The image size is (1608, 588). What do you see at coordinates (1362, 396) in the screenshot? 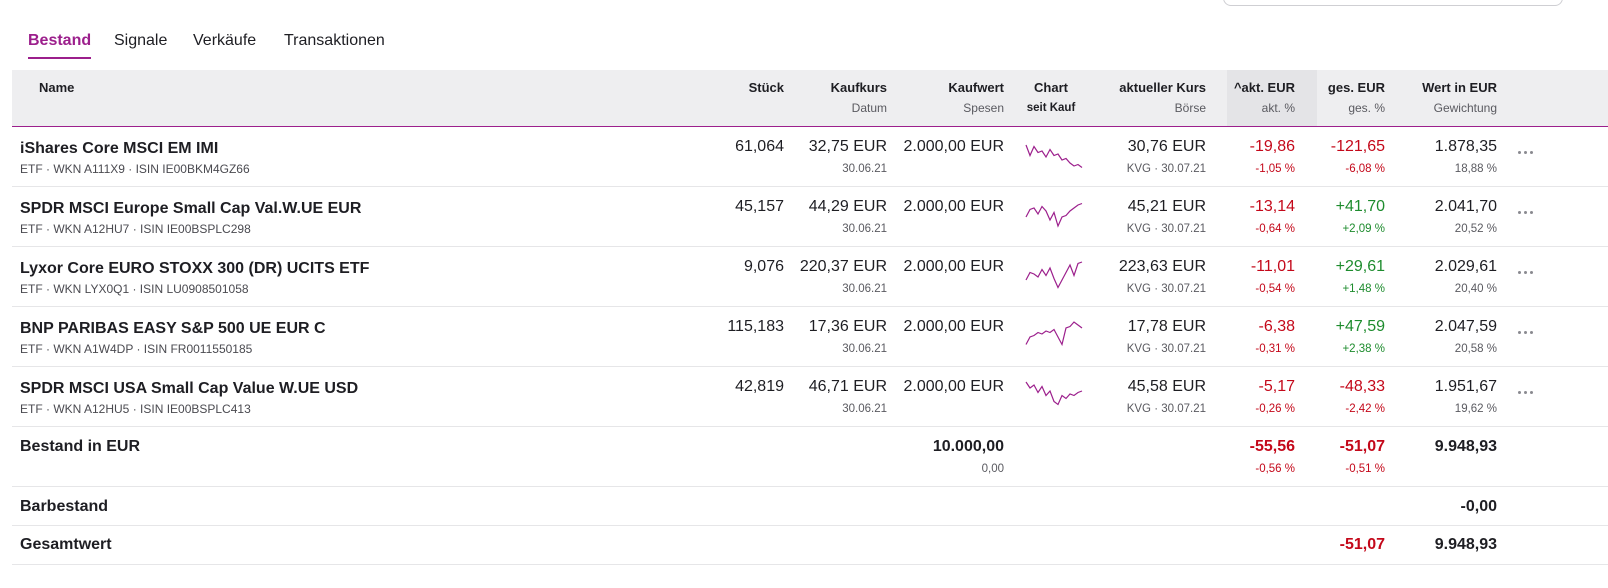
I see `ges-cell: -48,33 -2,42 %` at bounding box center [1362, 396].